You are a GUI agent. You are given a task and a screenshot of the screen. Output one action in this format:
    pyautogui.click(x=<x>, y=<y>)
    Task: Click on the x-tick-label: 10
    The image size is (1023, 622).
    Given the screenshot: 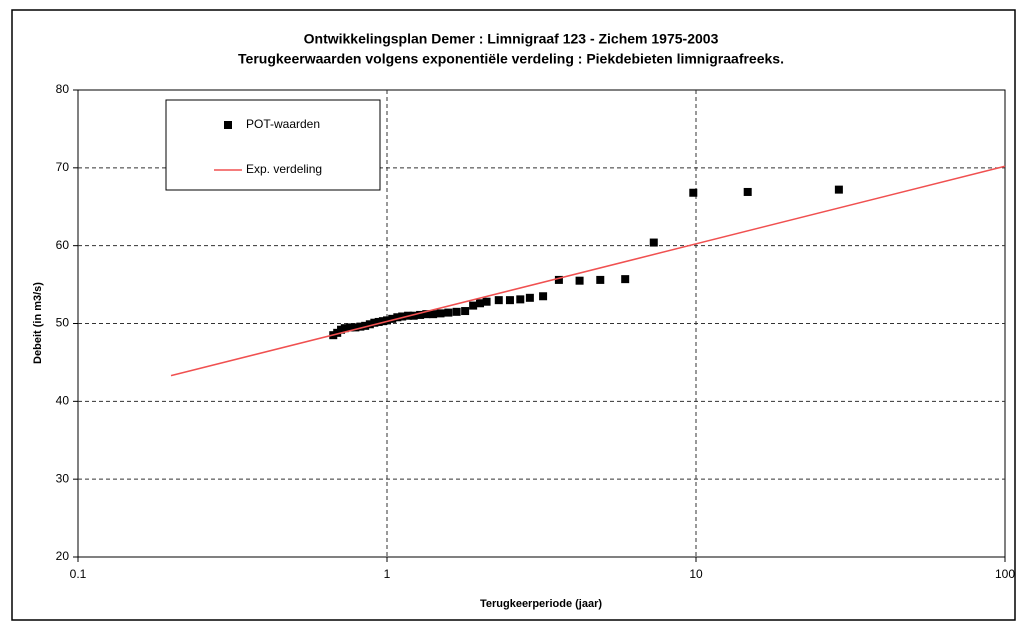 What is the action you would take?
    pyautogui.click(x=696, y=574)
    